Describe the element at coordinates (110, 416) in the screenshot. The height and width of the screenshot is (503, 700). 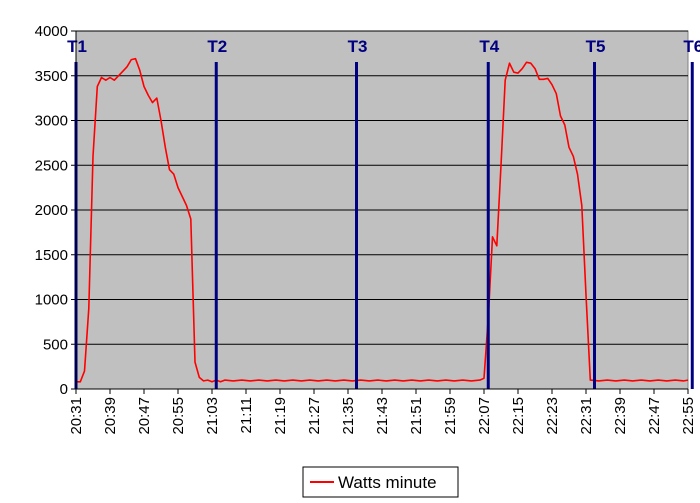
I see `x-tick-label-2039: 20:39` at that location.